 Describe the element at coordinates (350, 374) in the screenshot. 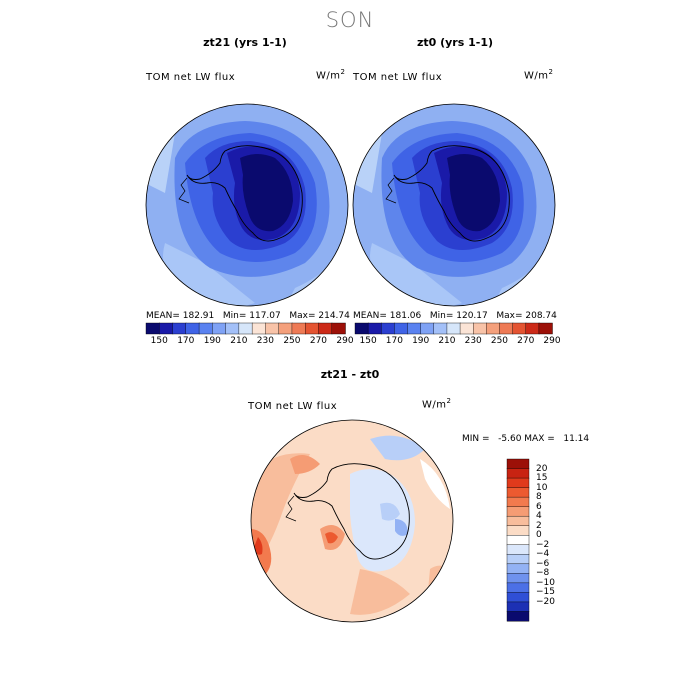

I see `diff-title: zt21 - zt0` at that location.